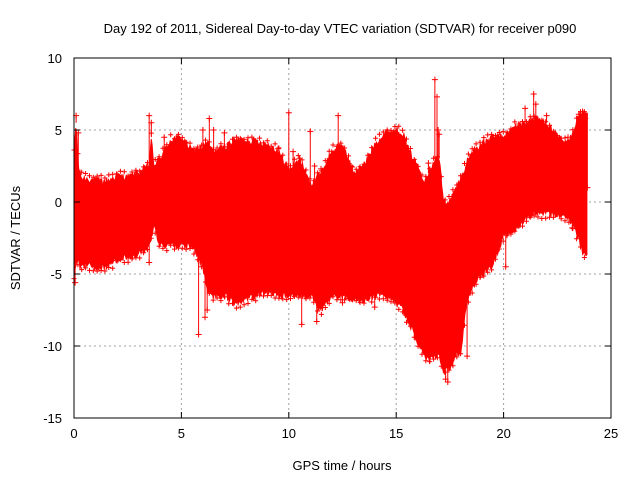 The image size is (640, 480). Describe the element at coordinates (289, 433) in the screenshot. I see `x-tick-label: 10` at that location.